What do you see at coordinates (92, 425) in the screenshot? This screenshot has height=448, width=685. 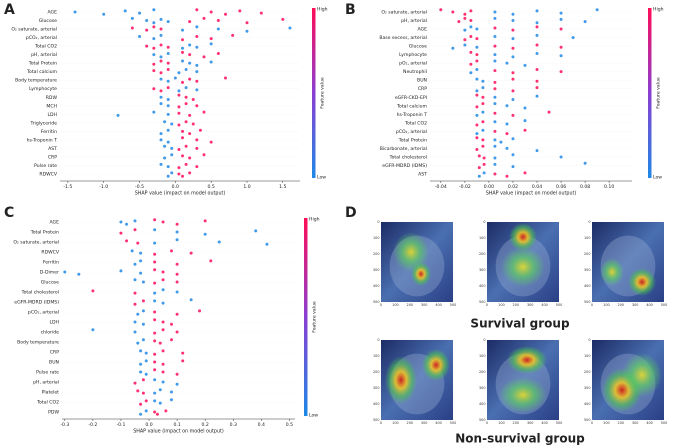 I see `x-tick-label: -0.2` at bounding box center [92, 425].